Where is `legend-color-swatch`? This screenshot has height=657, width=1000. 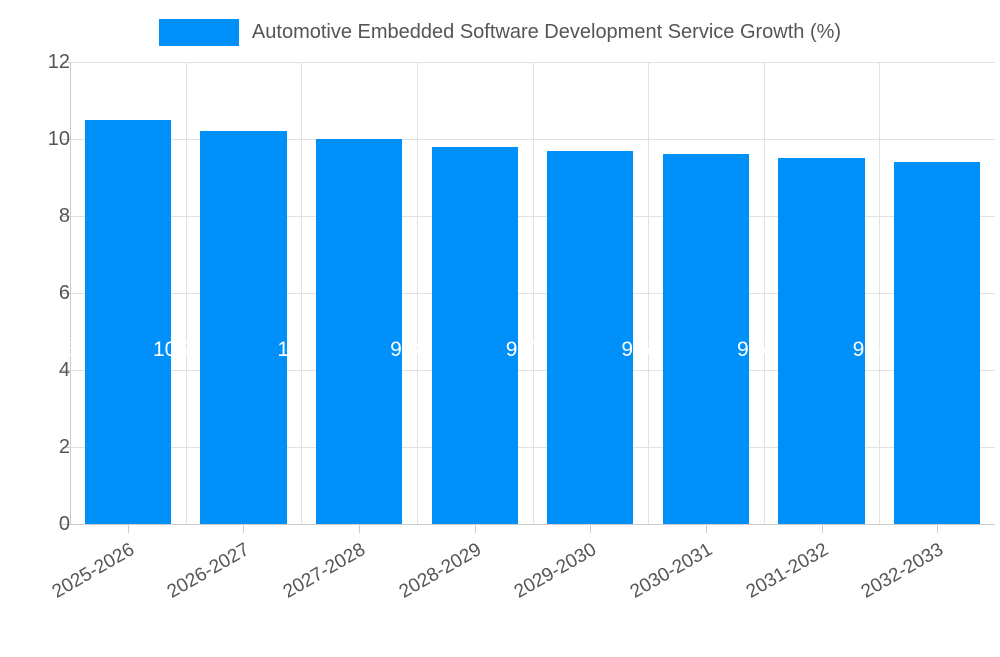
legend-color-swatch is located at coordinates (198, 32).